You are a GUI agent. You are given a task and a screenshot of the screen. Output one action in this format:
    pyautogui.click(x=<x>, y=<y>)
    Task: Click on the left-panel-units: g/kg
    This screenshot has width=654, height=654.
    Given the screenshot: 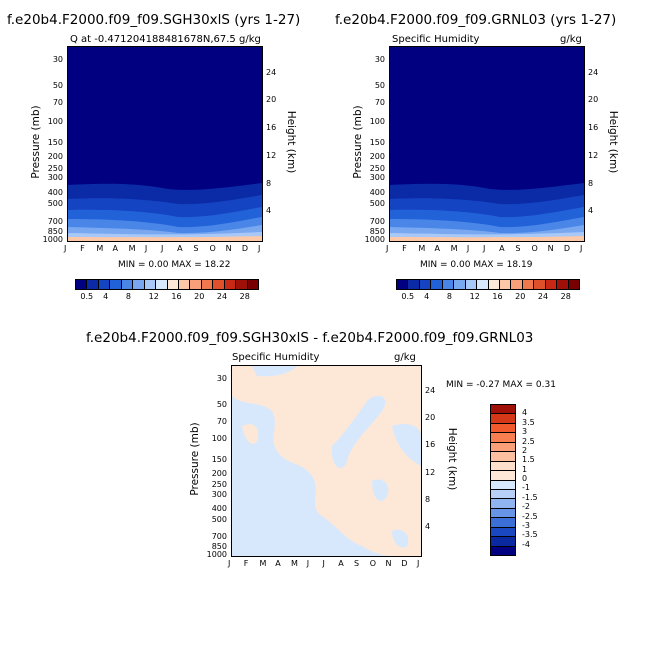 What is the action you would take?
    pyautogui.click(x=250, y=39)
    